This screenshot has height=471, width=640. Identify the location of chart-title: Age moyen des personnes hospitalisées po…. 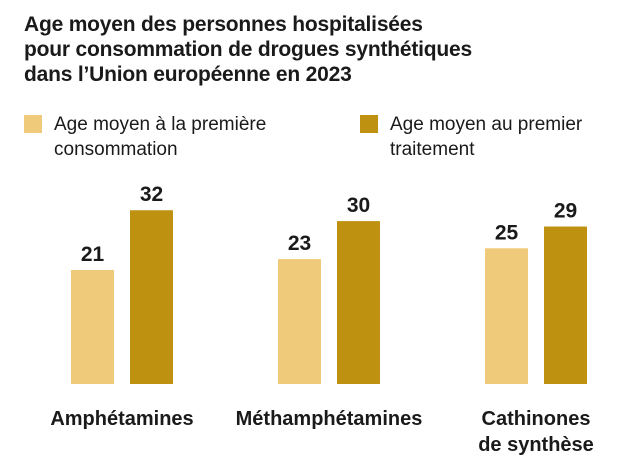
(324, 49).